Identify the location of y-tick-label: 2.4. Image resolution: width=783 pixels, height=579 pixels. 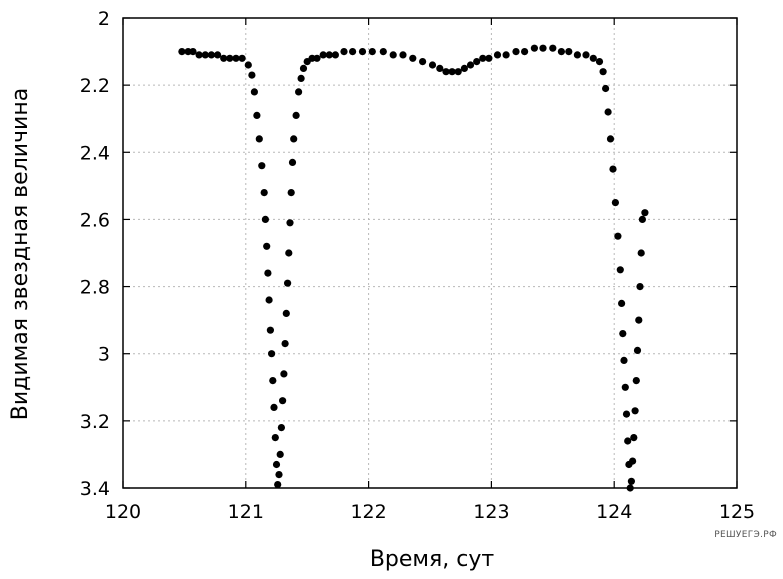
(95, 153).